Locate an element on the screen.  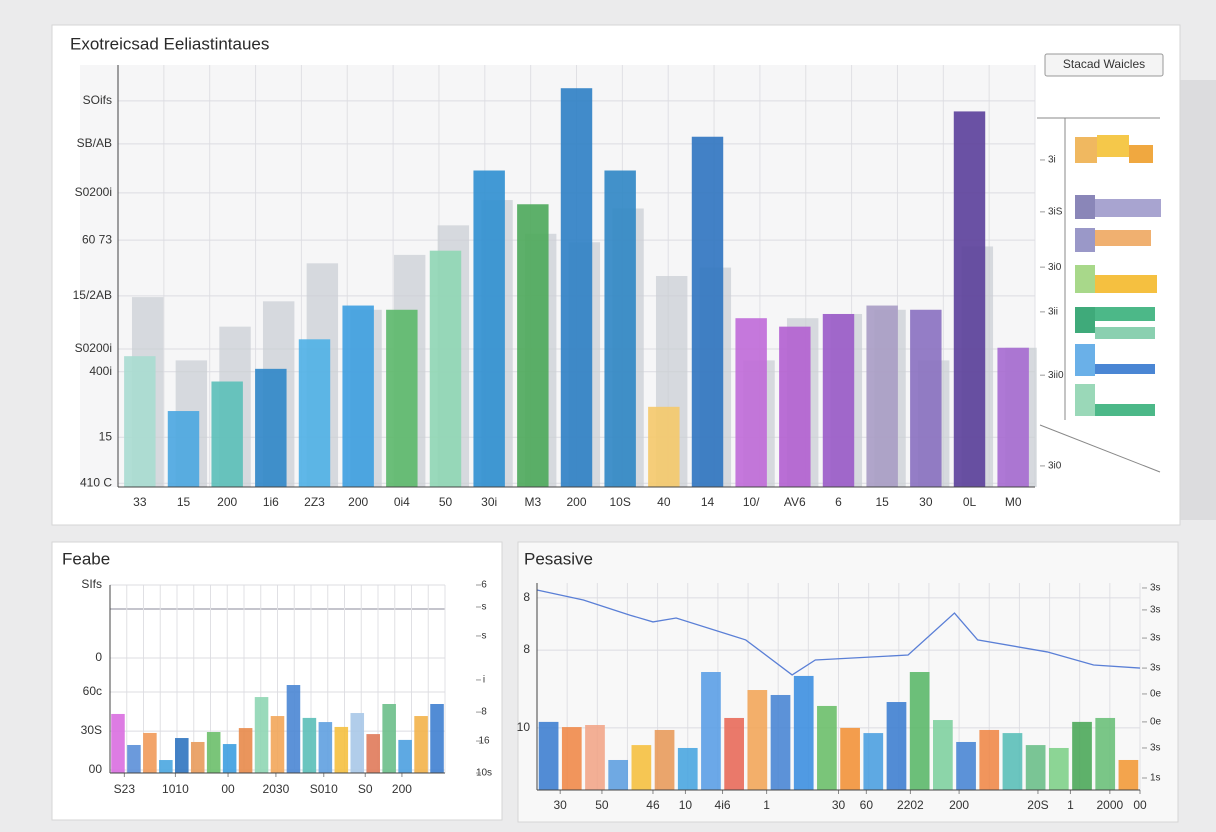
y2-tick-label: 3iS is located at coordinates (1055, 211).